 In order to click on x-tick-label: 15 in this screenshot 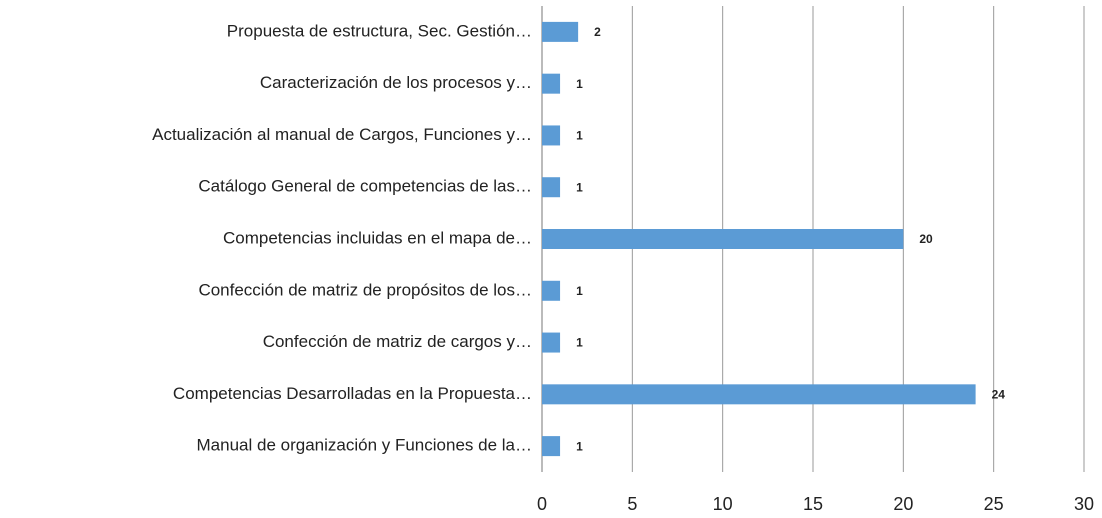, I will do `click(813, 504)`.